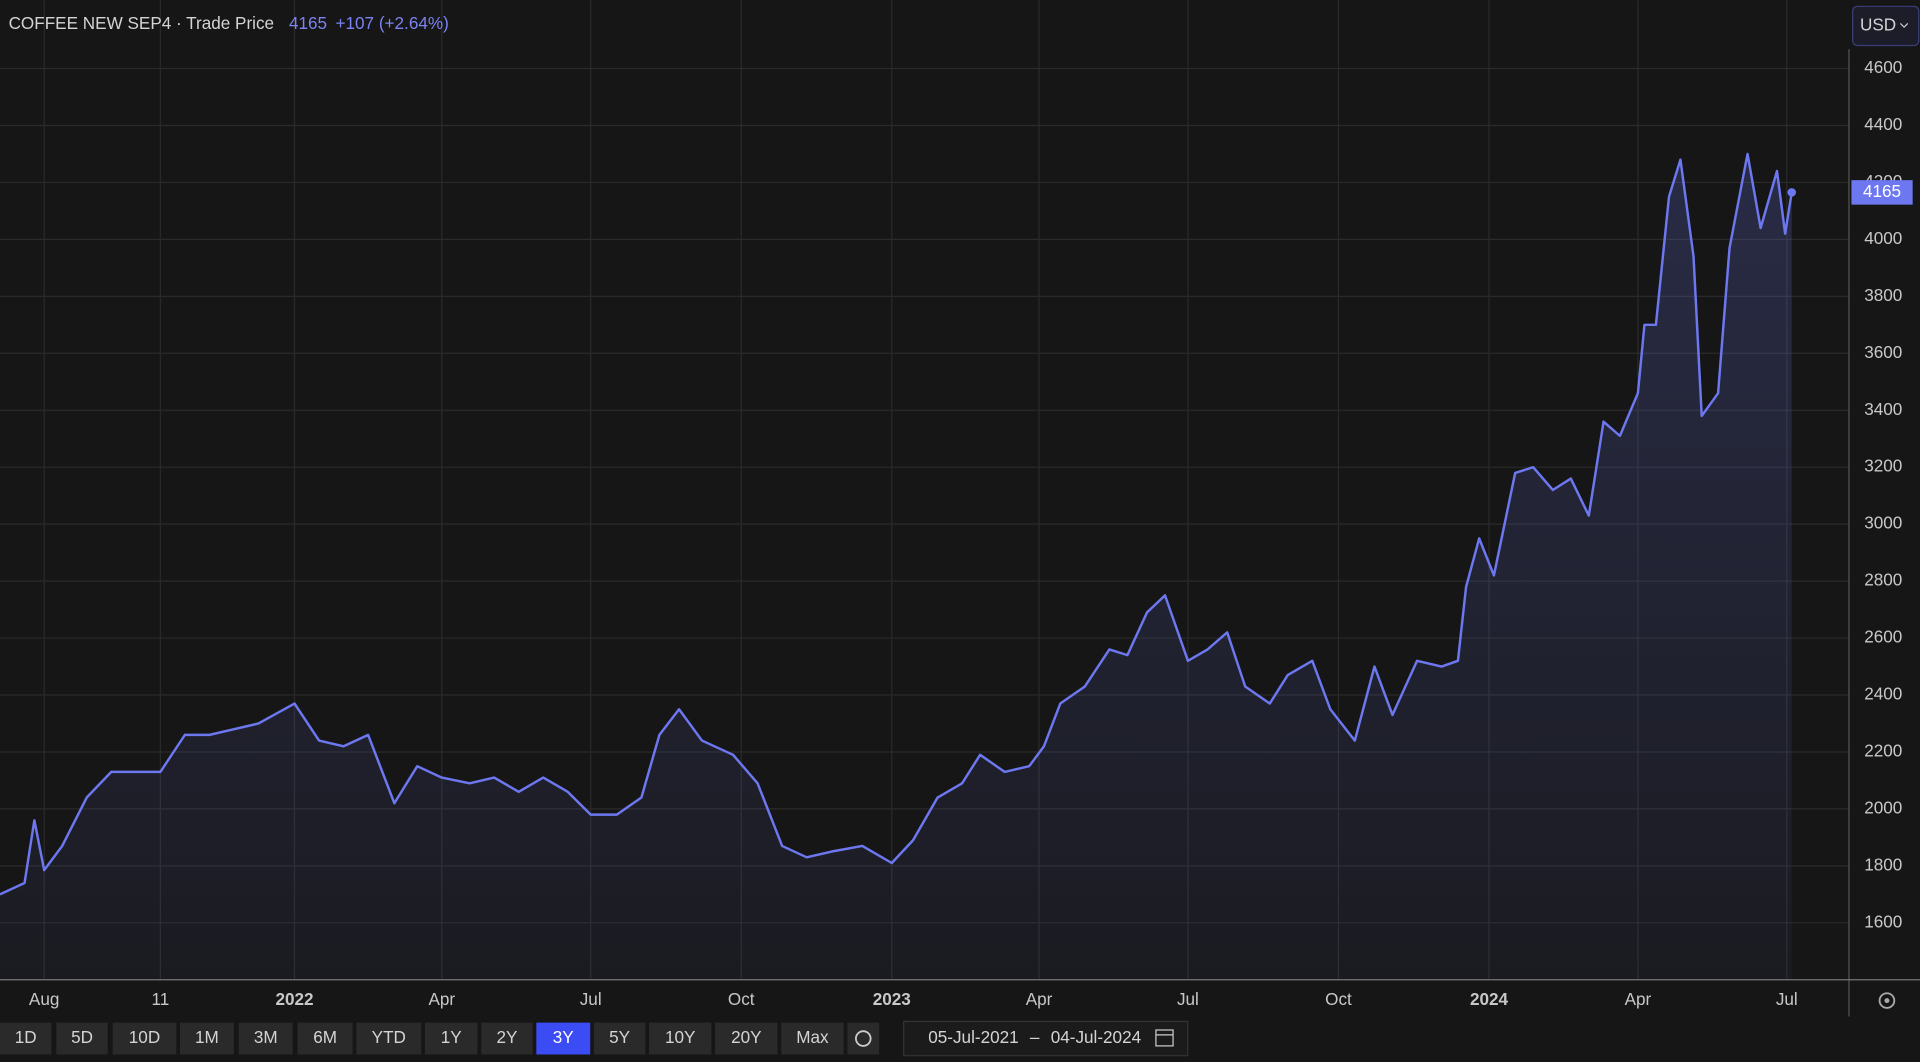  I want to click on range-button-label: YTD, so click(389, 1037).